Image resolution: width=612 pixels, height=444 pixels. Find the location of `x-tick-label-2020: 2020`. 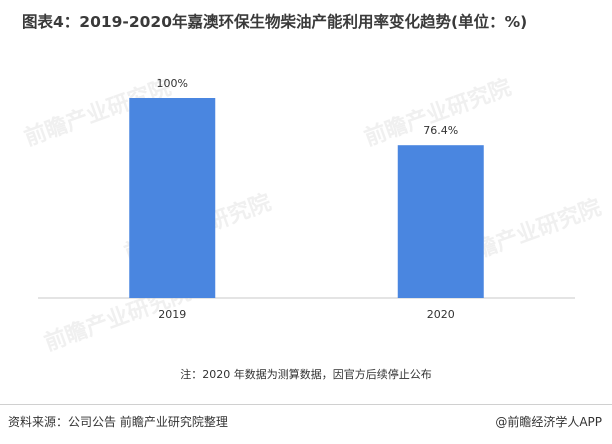

x-tick-label-2020: 2020 is located at coordinates (441, 314).